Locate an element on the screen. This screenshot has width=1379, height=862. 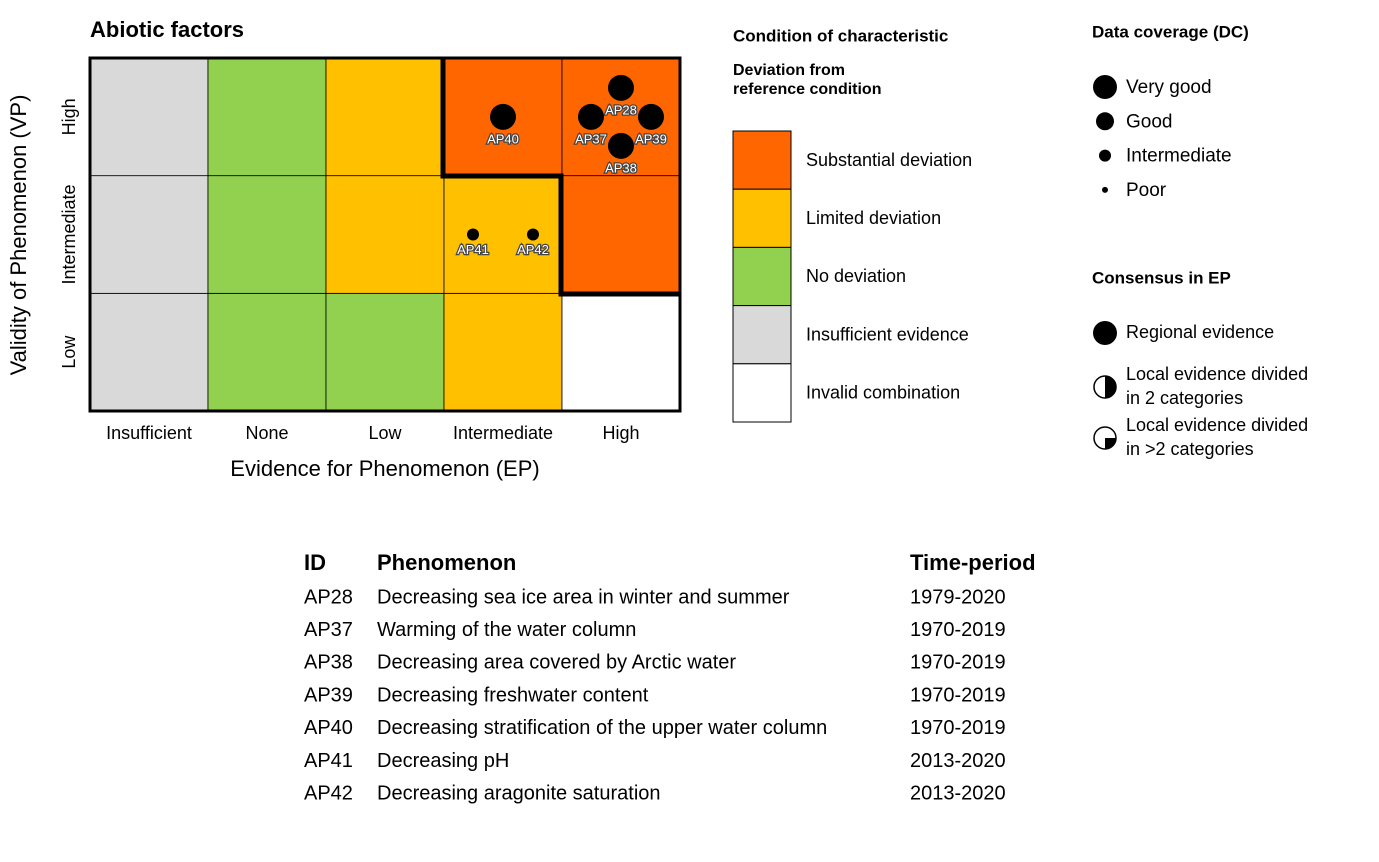
table-header: ID is located at coordinates (315, 562).